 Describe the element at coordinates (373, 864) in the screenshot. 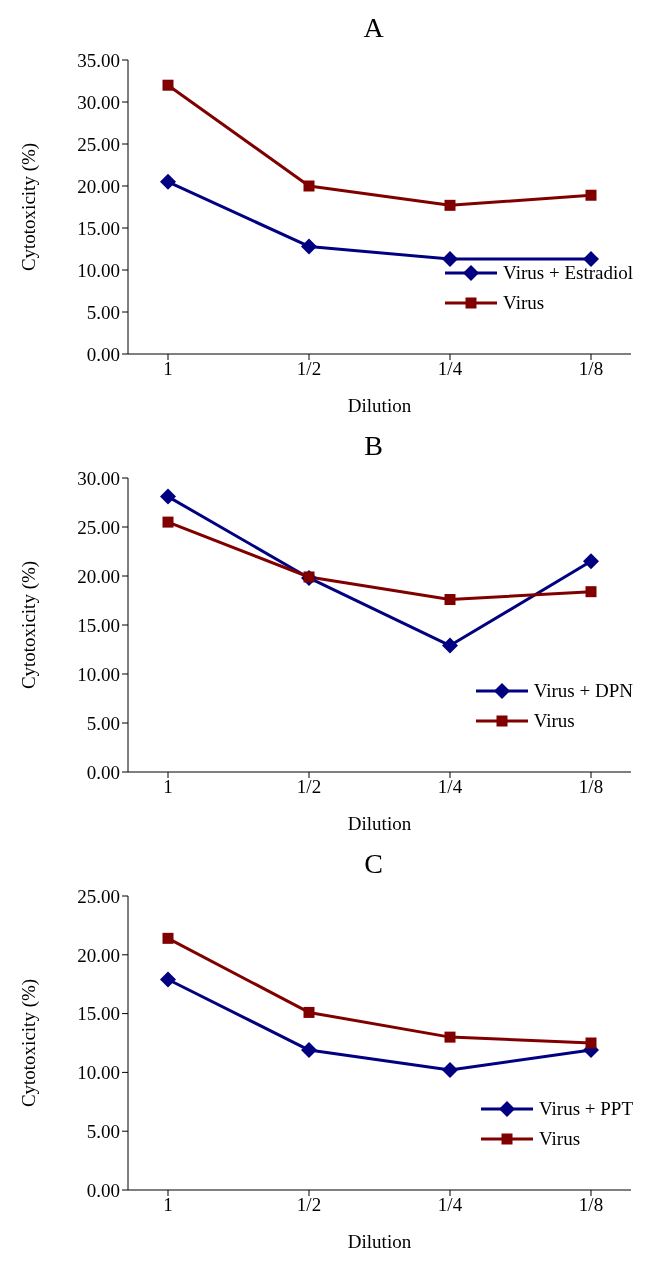

I see `chart-title: C` at that location.